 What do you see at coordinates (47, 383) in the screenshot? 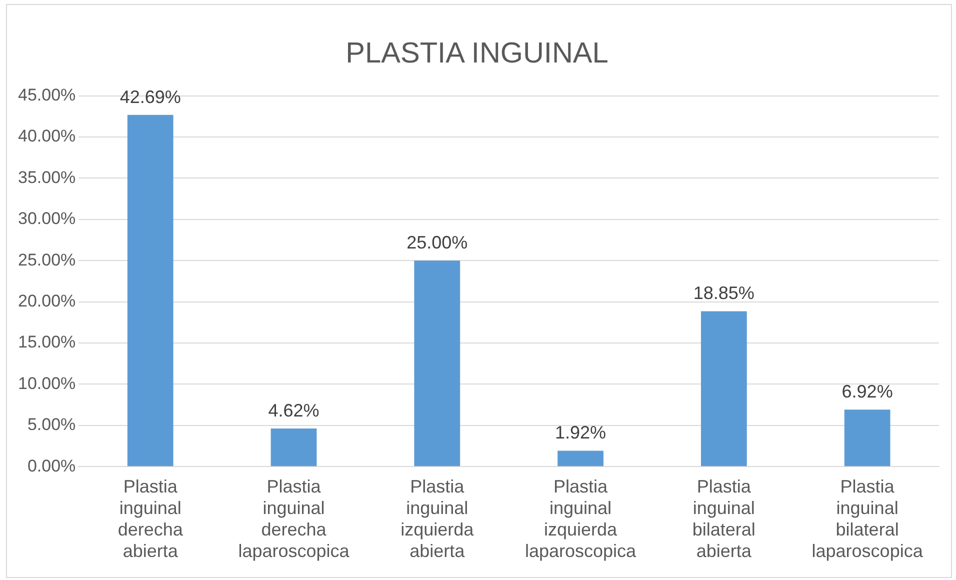
I see `y-tick-label: 10.00%` at bounding box center [47, 383].